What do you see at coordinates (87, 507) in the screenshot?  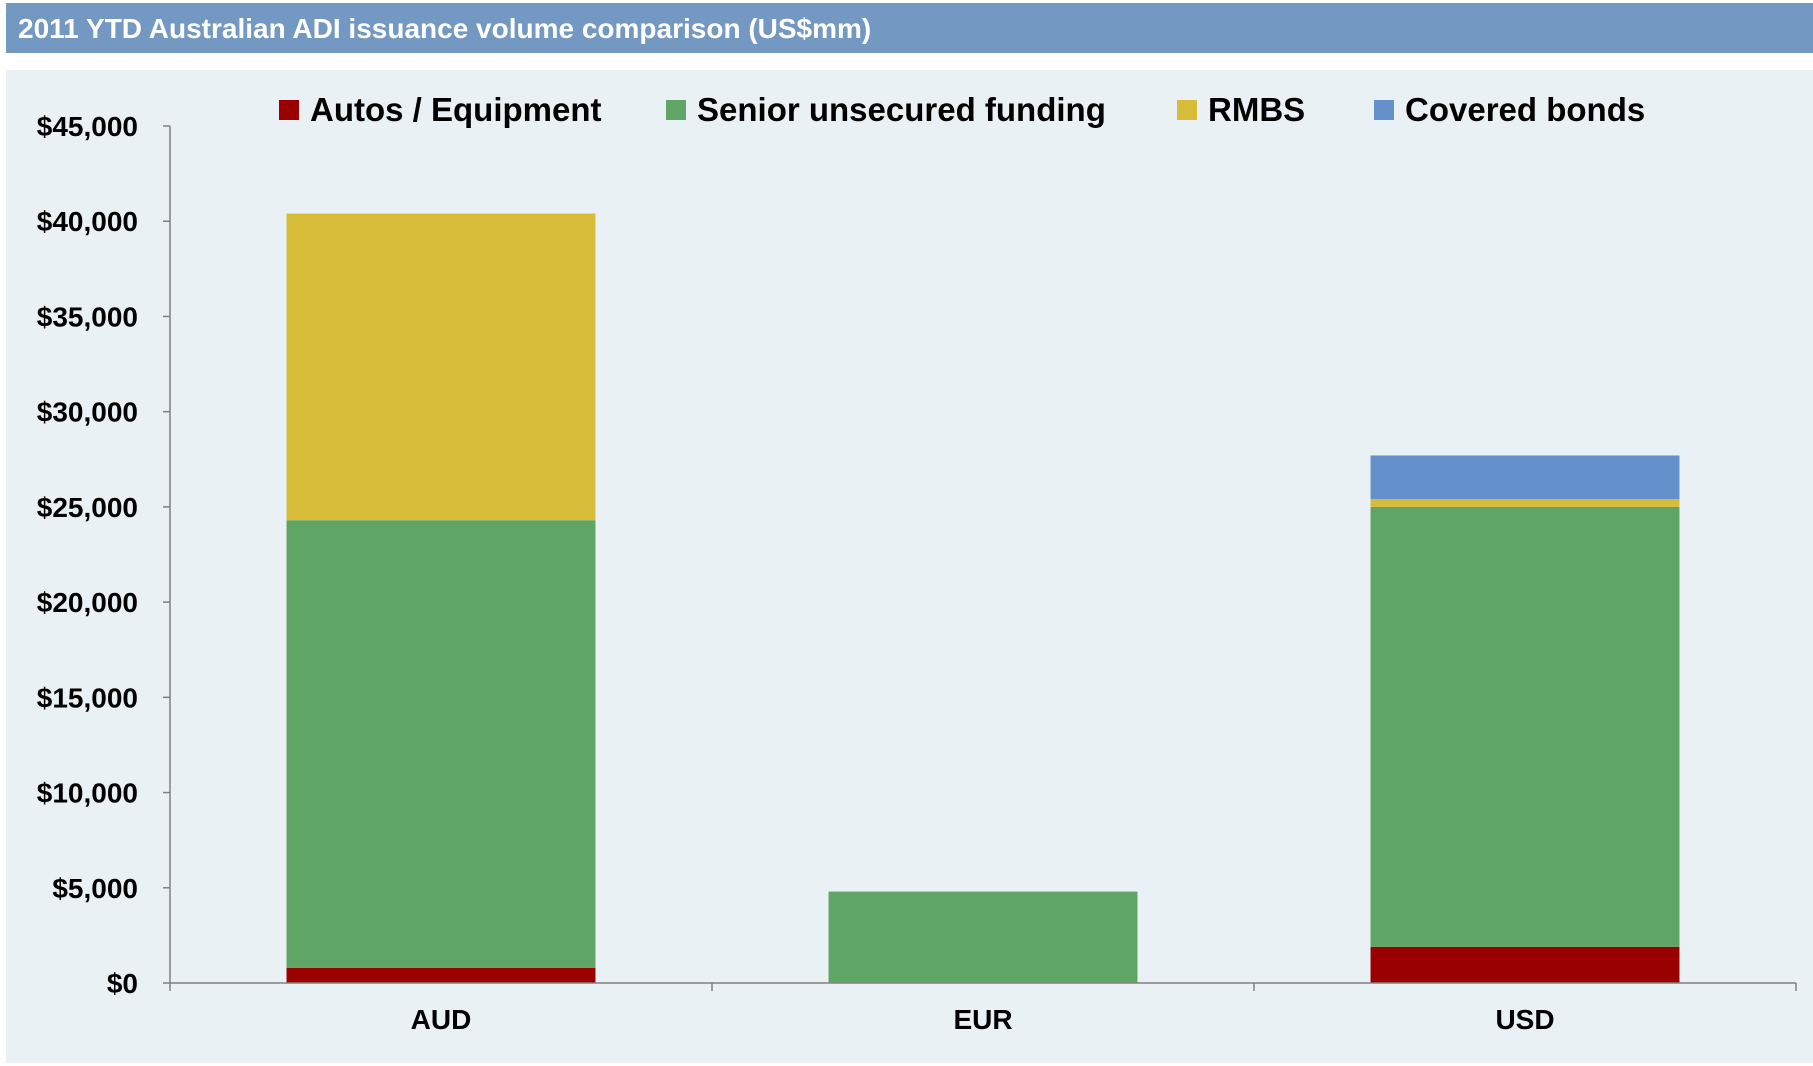 I see `y-tick-label: $25,000` at bounding box center [87, 507].